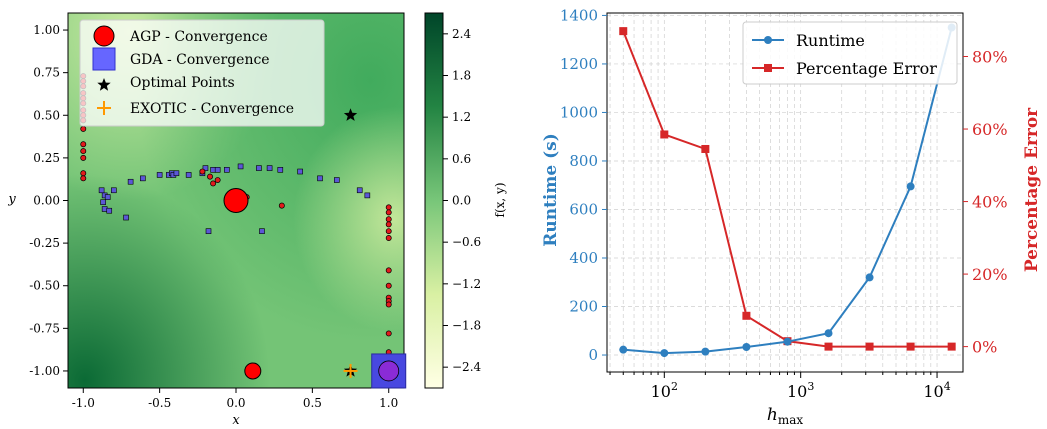 This screenshot has width=1047, height=429. I want to click on x-axis-label: x, so click(236, 420).